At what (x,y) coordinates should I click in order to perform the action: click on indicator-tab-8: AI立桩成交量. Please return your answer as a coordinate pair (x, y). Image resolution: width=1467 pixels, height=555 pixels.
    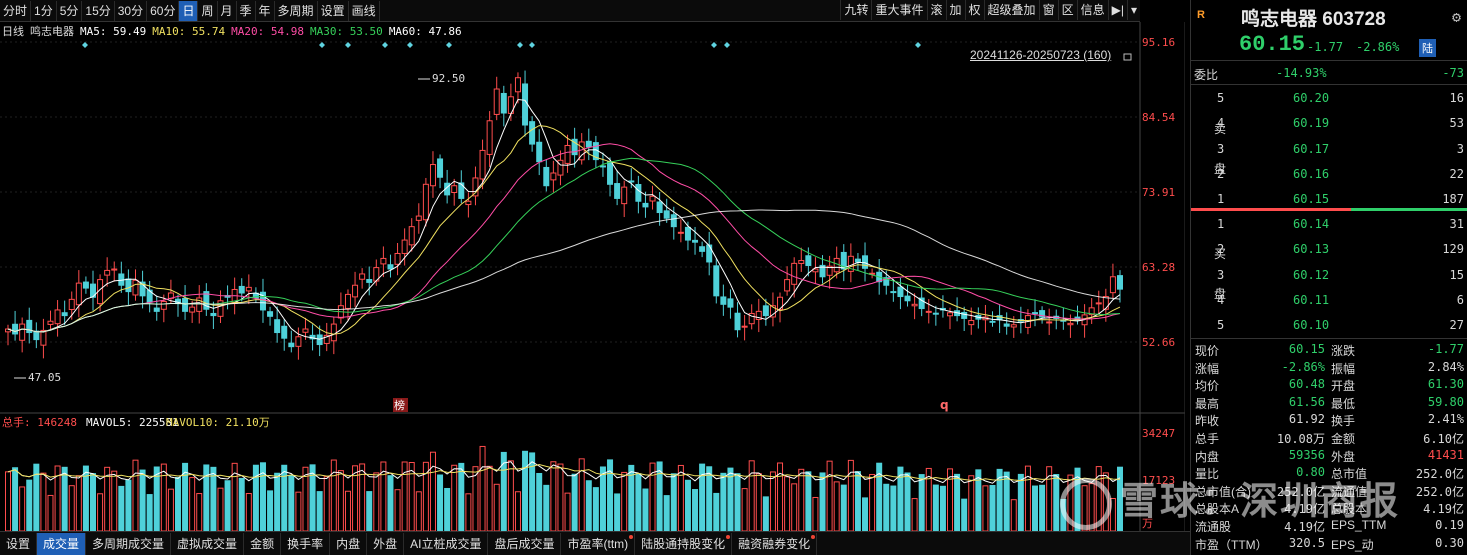
    Looking at the image, I should click on (446, 543).